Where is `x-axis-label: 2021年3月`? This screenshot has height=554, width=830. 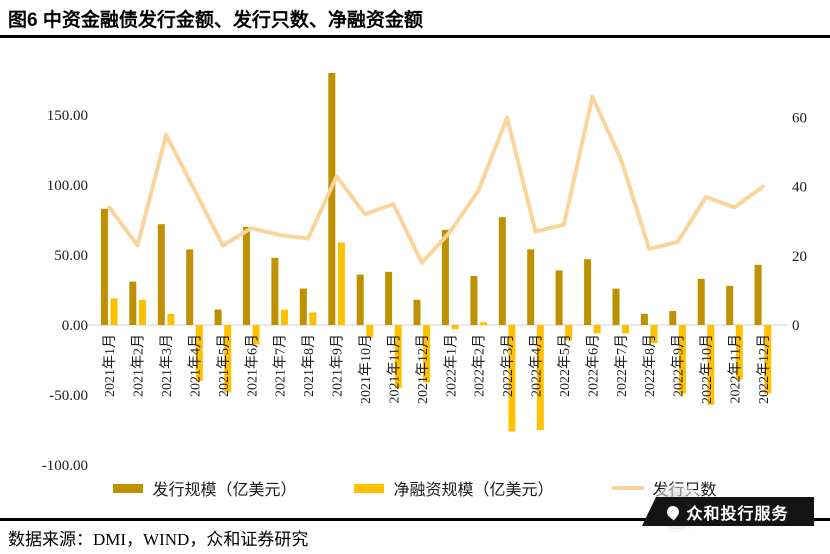 x-axis-label: 2021年3月 is located at coordinates (167, 365).